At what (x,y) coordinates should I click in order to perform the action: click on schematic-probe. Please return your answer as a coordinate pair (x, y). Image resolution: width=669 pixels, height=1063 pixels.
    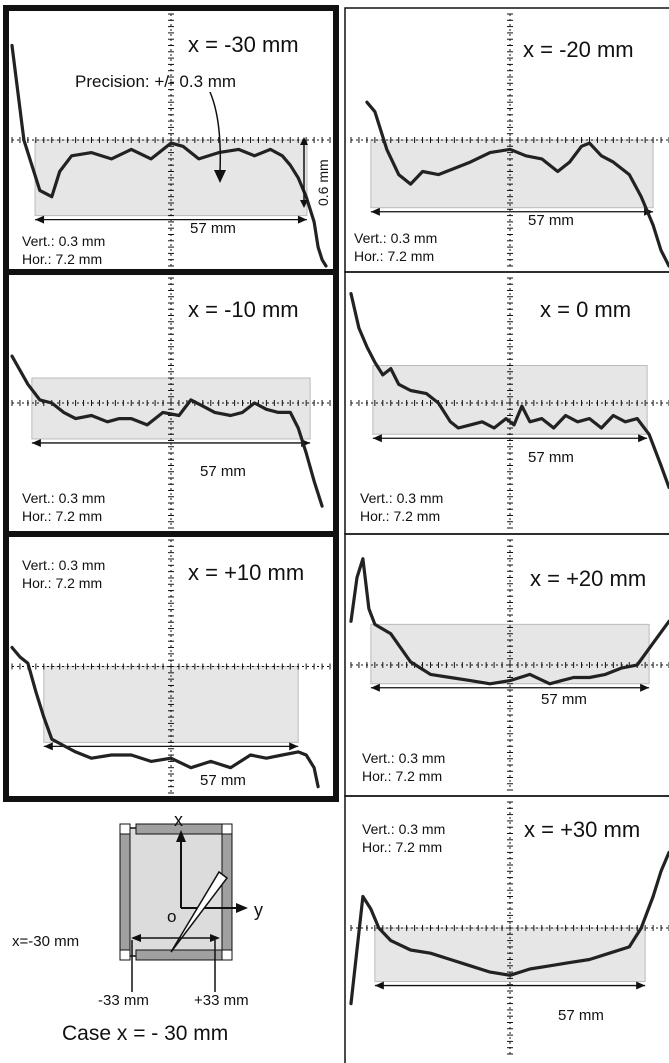
    Looking at the image, I should click on (199, 911).